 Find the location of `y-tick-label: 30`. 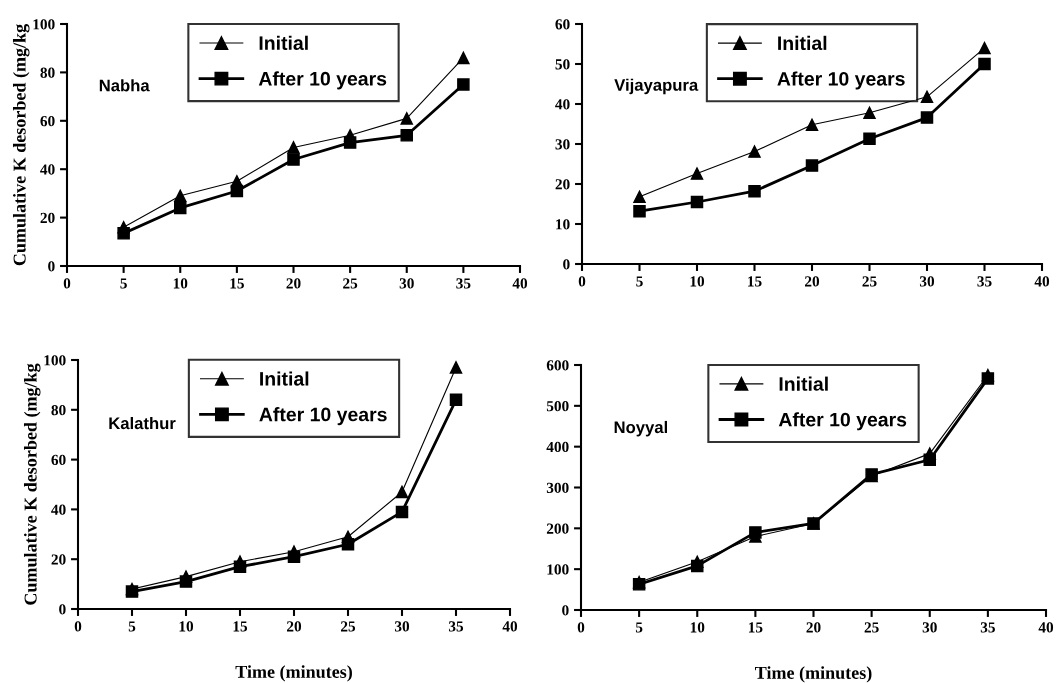

y-tick-label: 30 is located at coordinates (562, 144).